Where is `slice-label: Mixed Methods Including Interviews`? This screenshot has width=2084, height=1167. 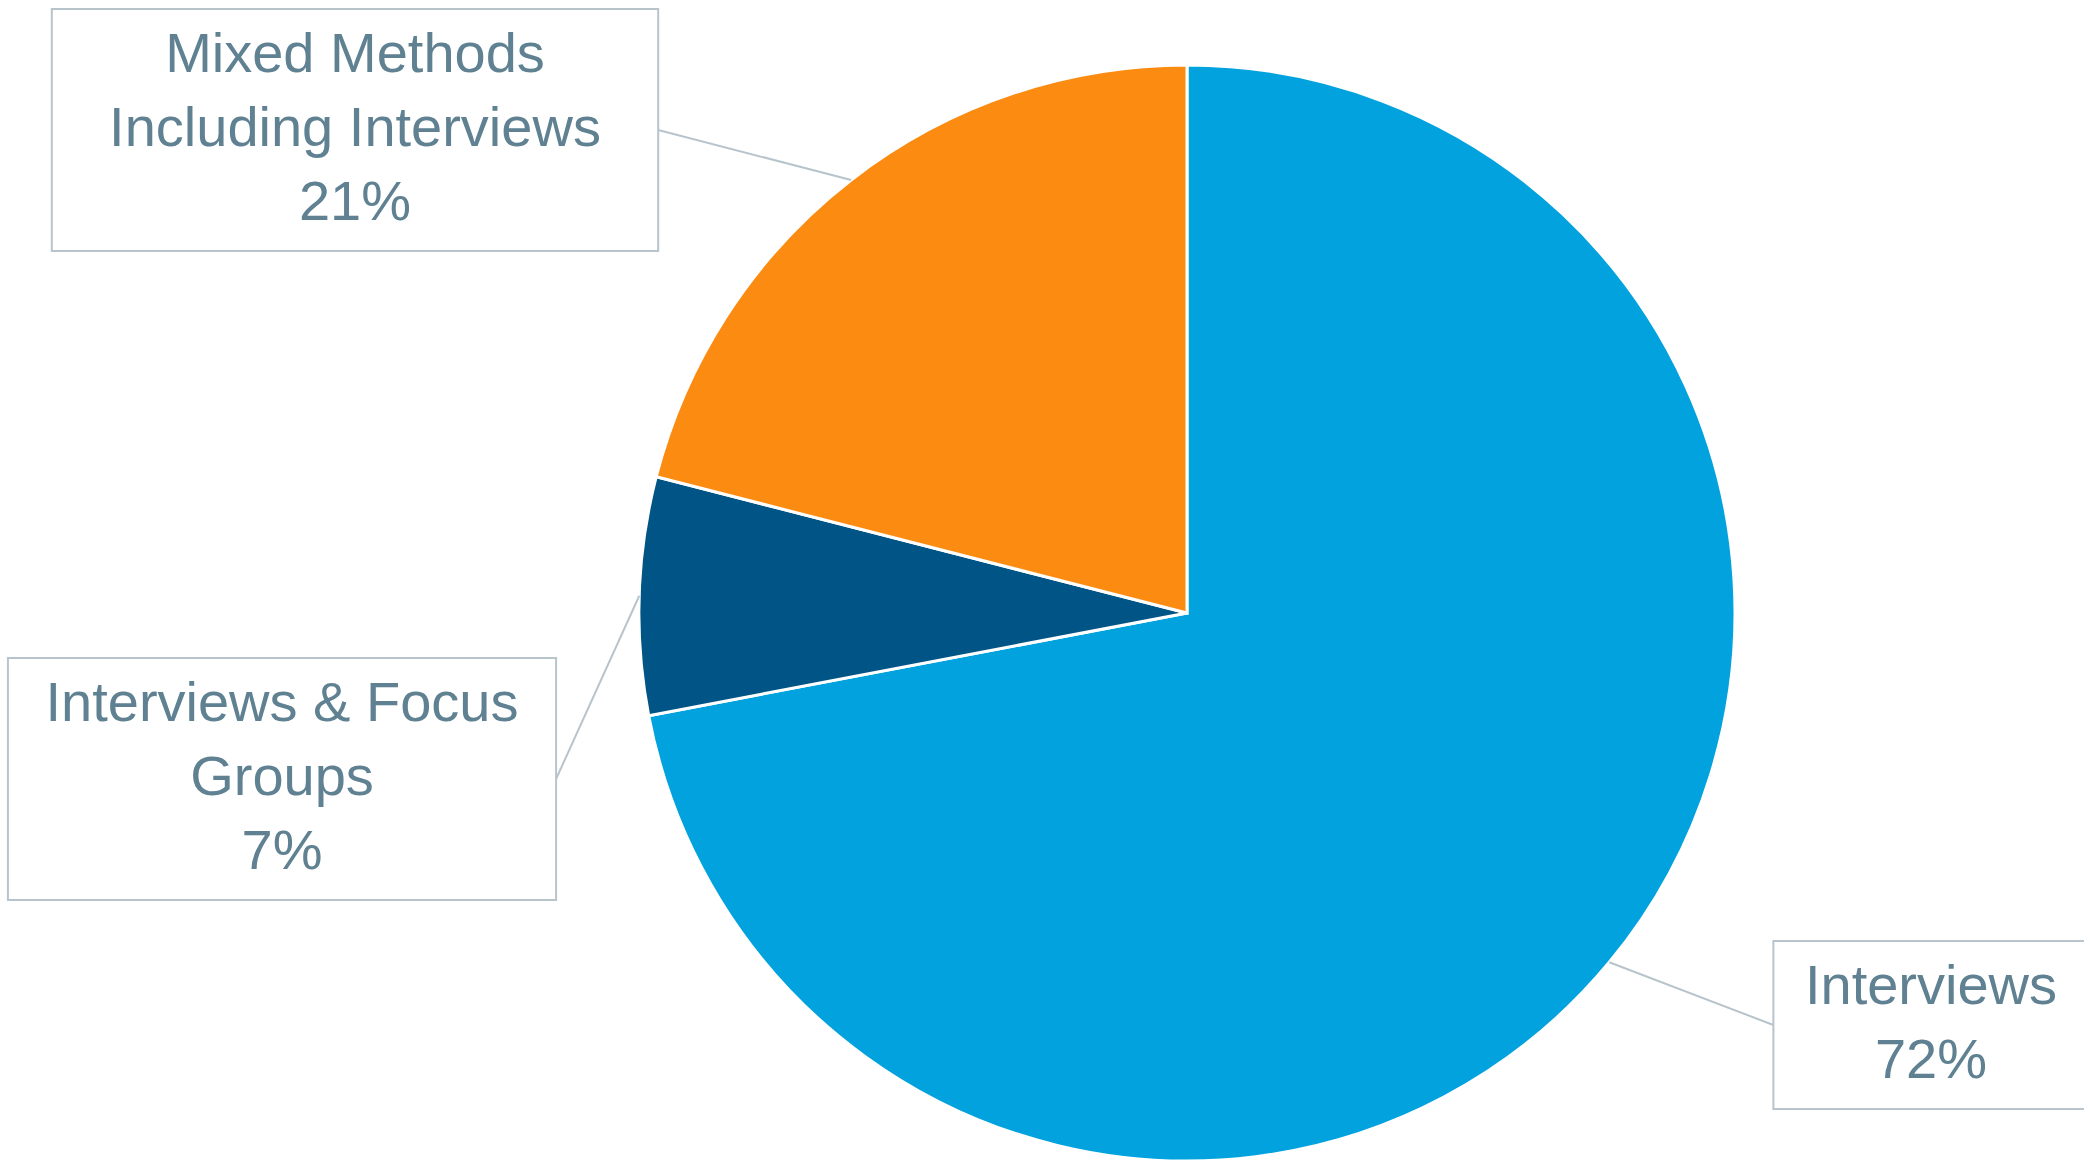 slice-label: Mixed Methods Including Interviews is located at coordinates (355, 90).